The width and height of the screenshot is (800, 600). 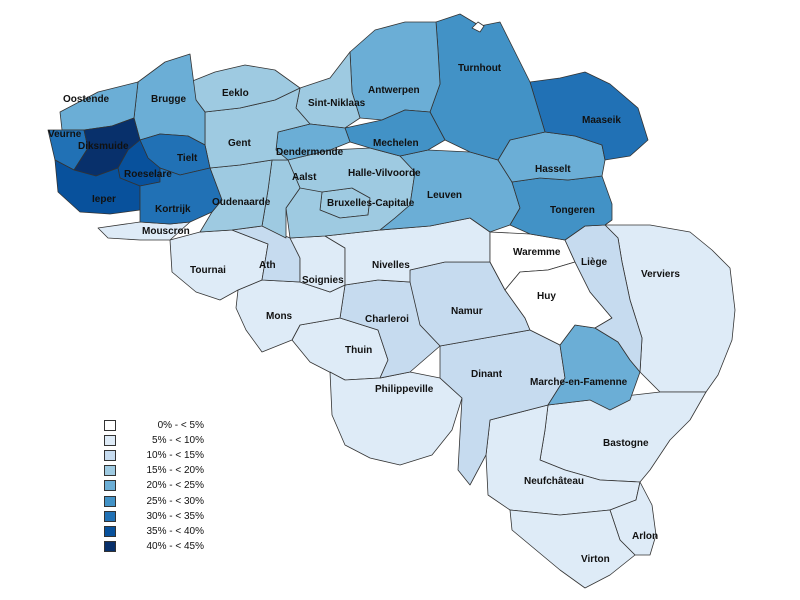 I want to click on legend-label: 0% - < 5%, so click(x=180, y=426).